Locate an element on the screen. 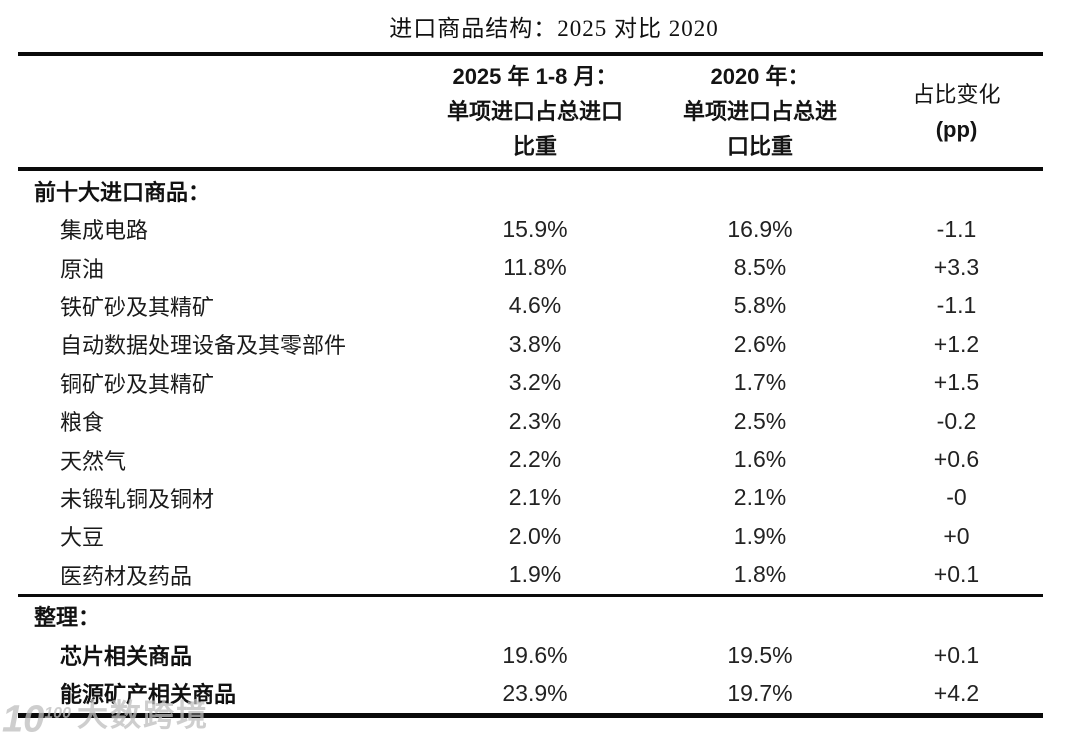 The height and width of the screenshot is (740, 1080). header-2025-line2: 单项进口占总进口 is located at coordinates (534, 111).